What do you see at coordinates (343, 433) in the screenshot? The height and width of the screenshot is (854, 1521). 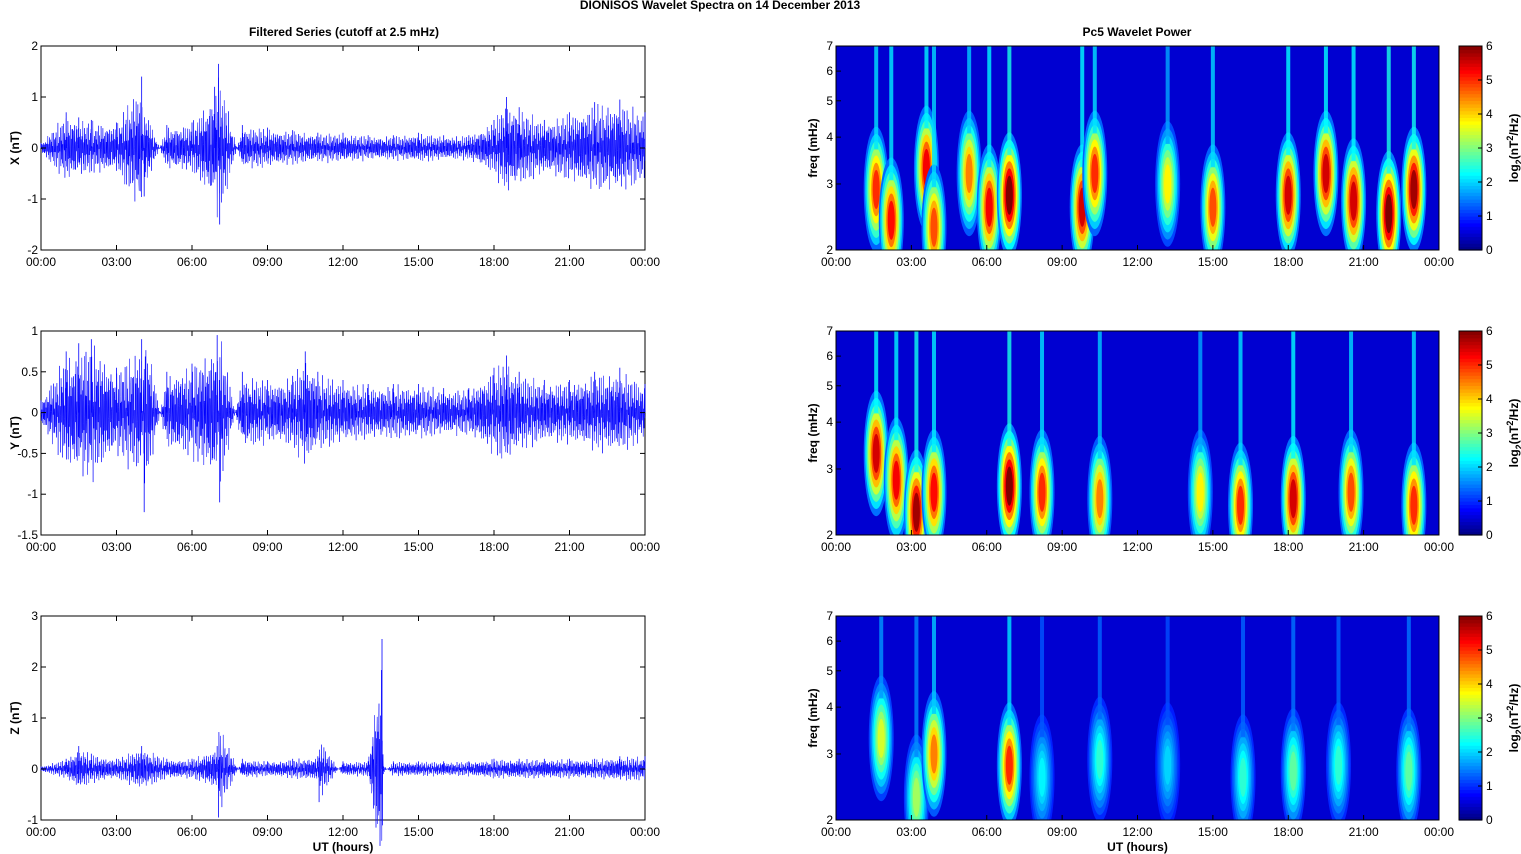 I see `axes-box` at bounding box center [343, 433].